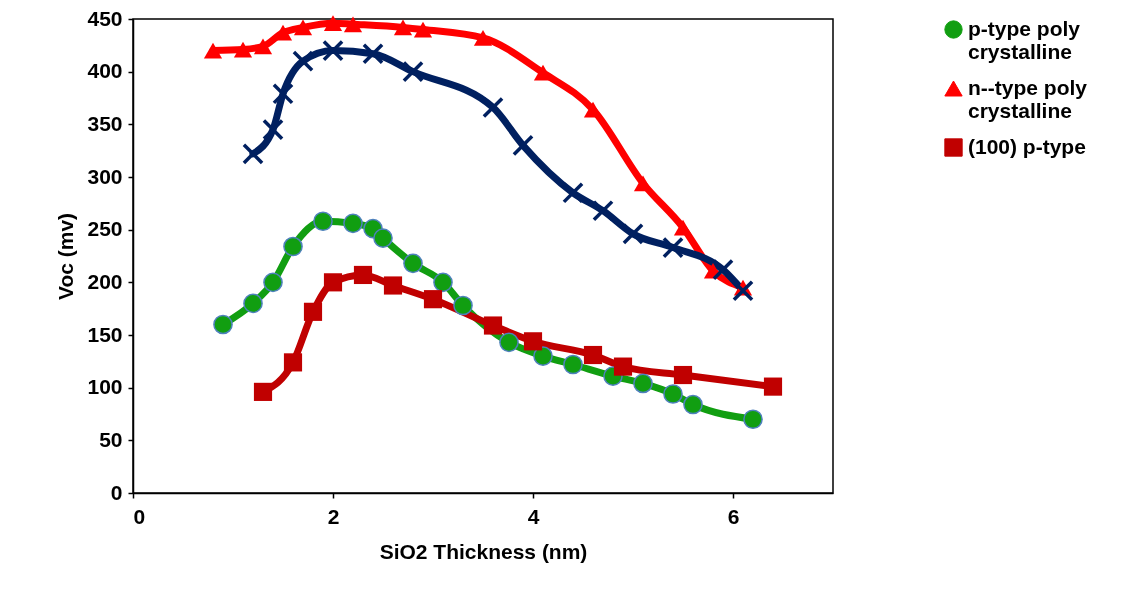  I want to click on x-tick-label: 4, so click(533, 516).